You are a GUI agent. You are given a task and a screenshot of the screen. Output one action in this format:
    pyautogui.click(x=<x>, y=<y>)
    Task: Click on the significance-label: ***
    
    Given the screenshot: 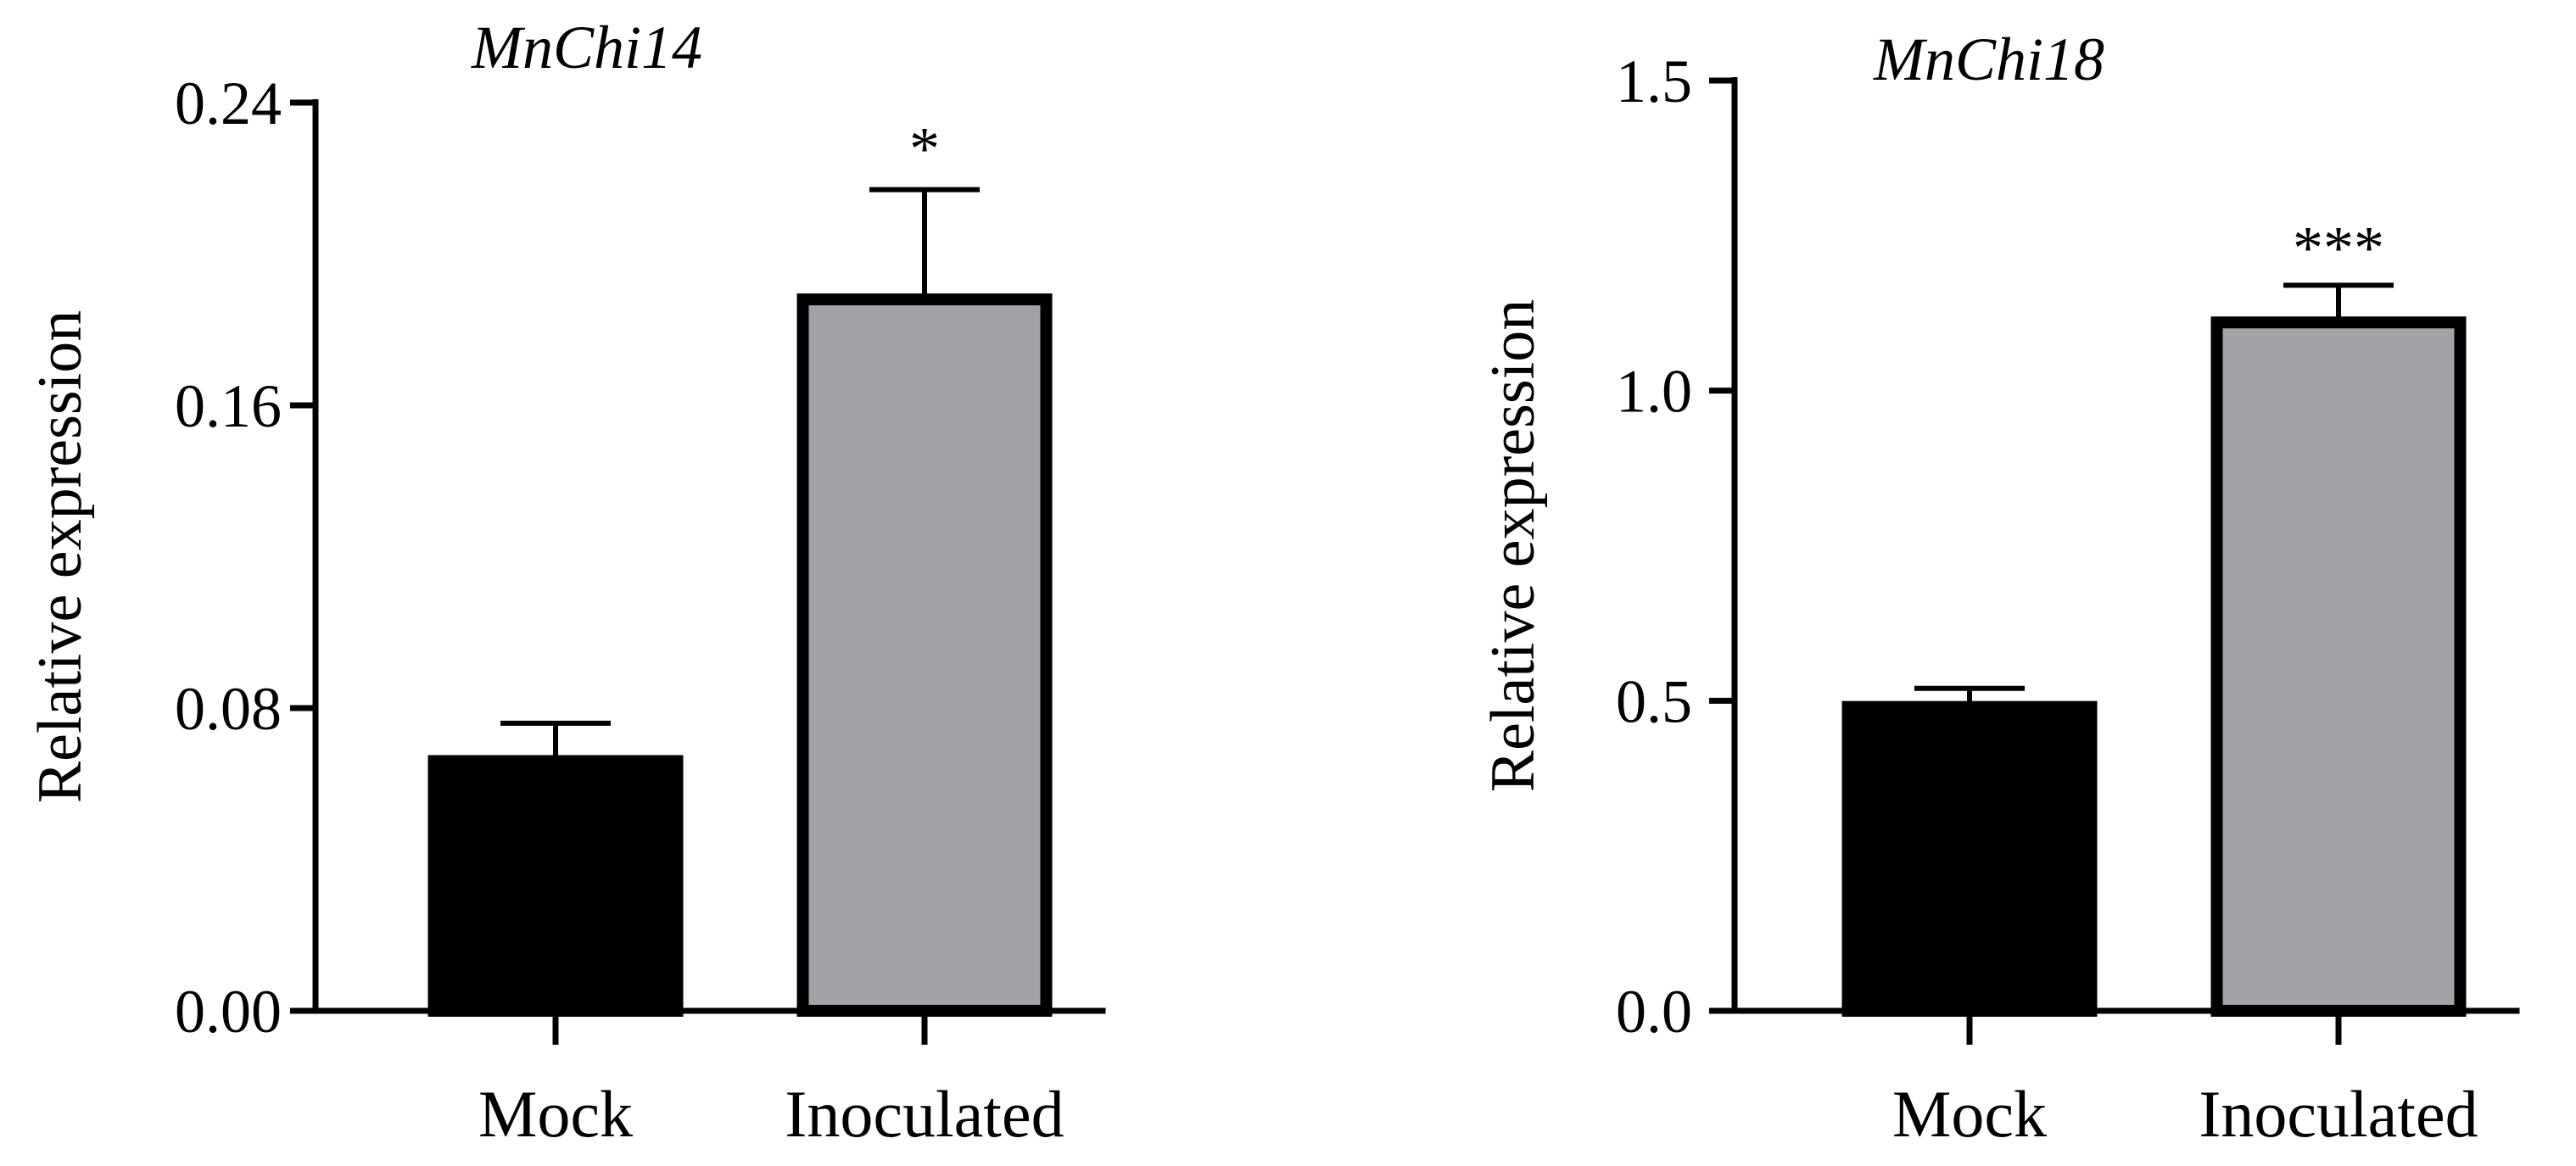 What is the action you would take?
    pyautogui.click(x=2338, y=248)
    